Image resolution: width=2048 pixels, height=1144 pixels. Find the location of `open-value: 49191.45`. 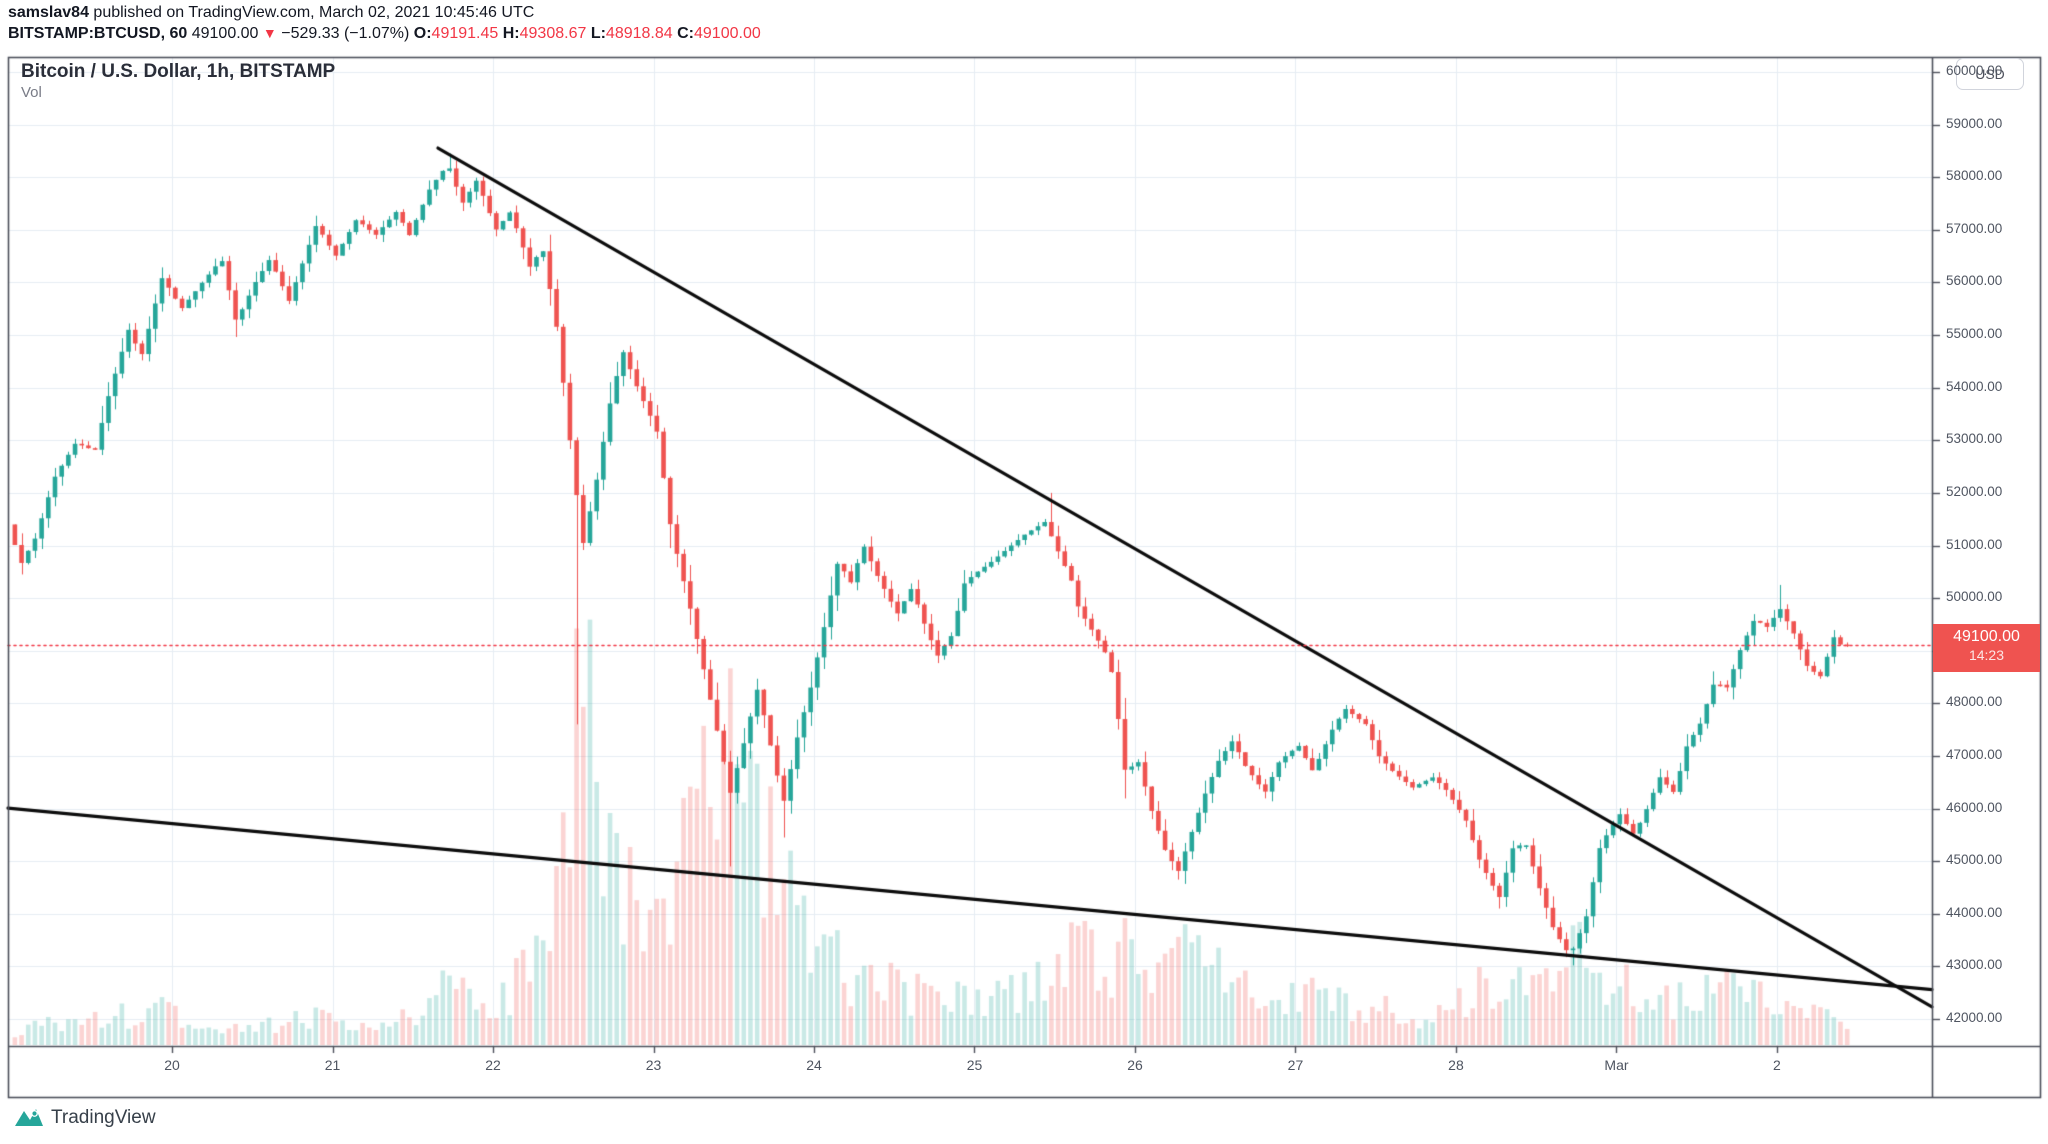

open-value: 49191.45 is located at coordinates (465, 33).